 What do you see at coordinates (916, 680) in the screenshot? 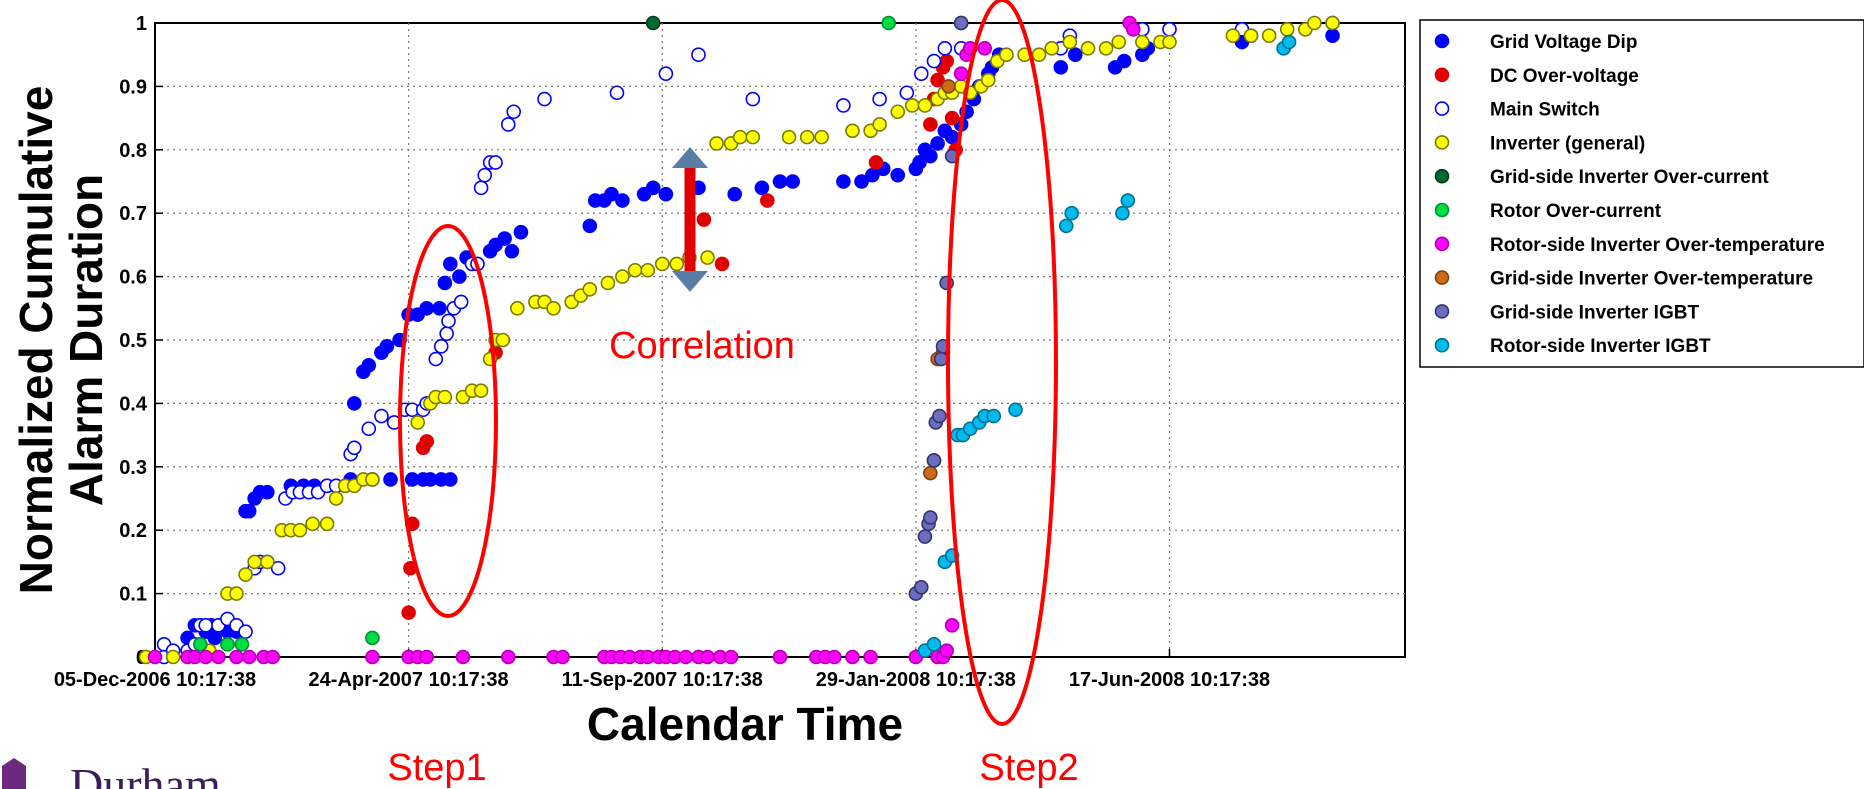
I see `x-tick-label: 29-Jan-2008 10:17:38` at bounding box center [916, 680].